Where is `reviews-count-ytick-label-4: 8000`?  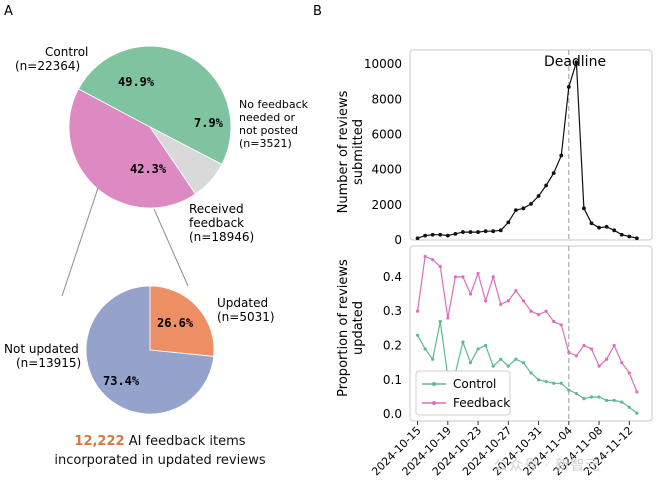 reviews-count-ytick-label-4: 8000 is located at coordinates (386, 99).